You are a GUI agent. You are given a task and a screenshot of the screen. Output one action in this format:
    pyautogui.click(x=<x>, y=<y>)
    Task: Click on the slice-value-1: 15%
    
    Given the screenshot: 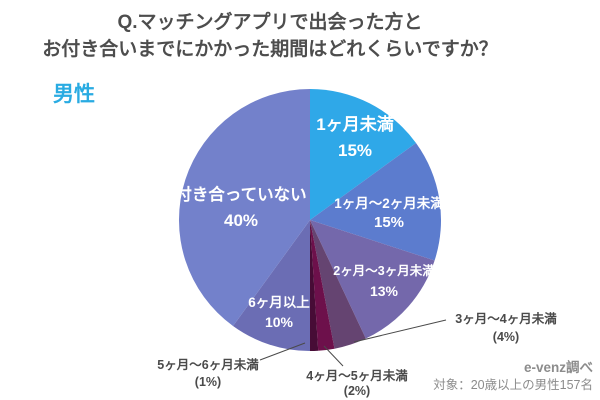 What is the action you would take?
    pyautogui.click(x=355, y=150)
    